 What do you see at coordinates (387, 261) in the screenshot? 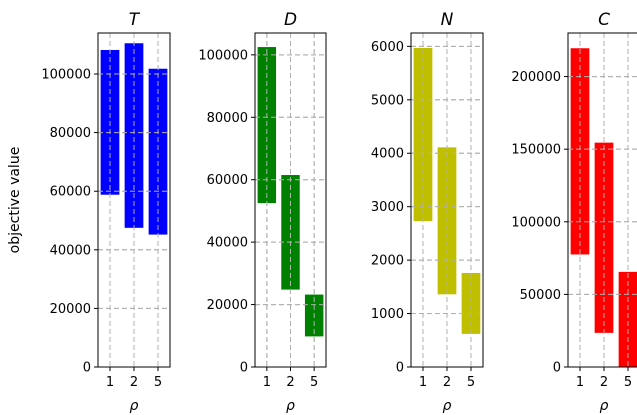
I see `y-tick-label: 2000` at bounding box center [387, 261].